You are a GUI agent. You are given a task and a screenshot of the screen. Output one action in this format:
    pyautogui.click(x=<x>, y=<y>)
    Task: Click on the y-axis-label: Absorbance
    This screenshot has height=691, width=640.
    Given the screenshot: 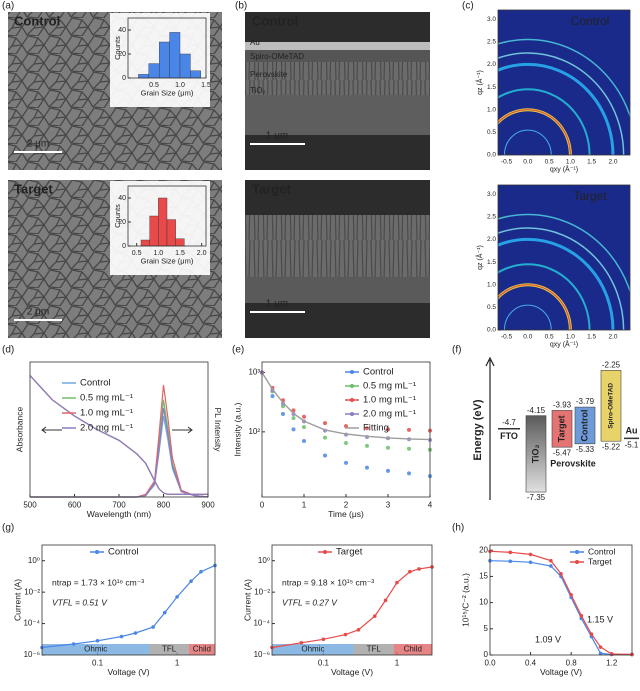 What is the action you would take?
    pyautogui.click(x=19, y=430)
    